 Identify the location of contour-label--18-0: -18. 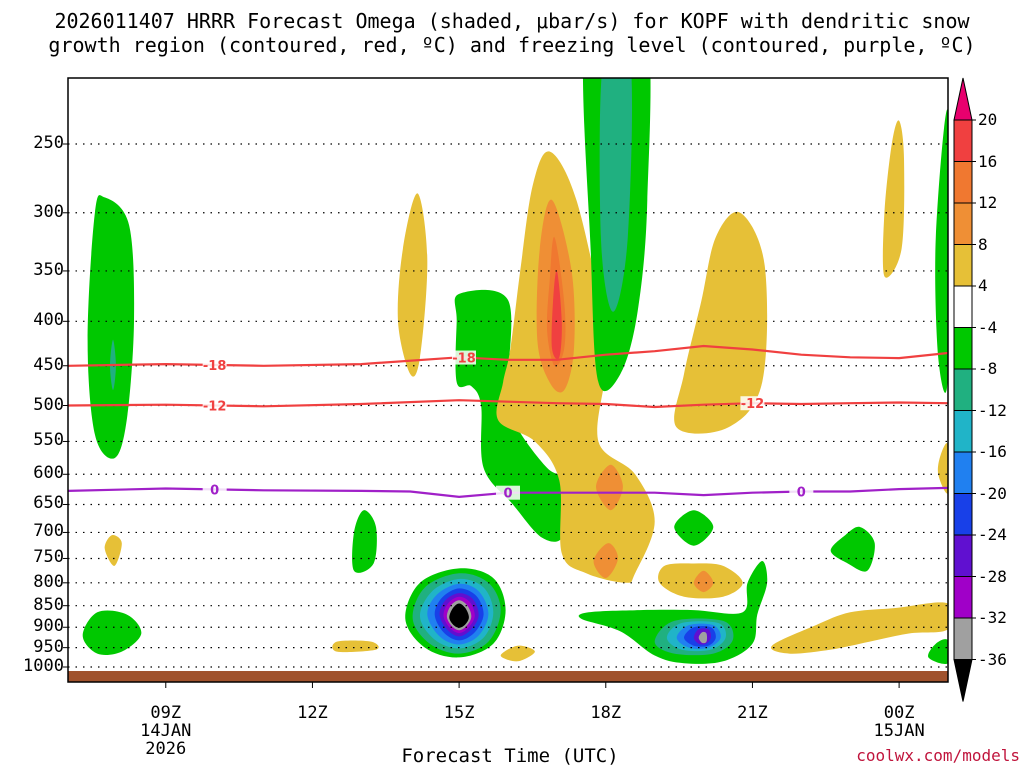
(215, 366).